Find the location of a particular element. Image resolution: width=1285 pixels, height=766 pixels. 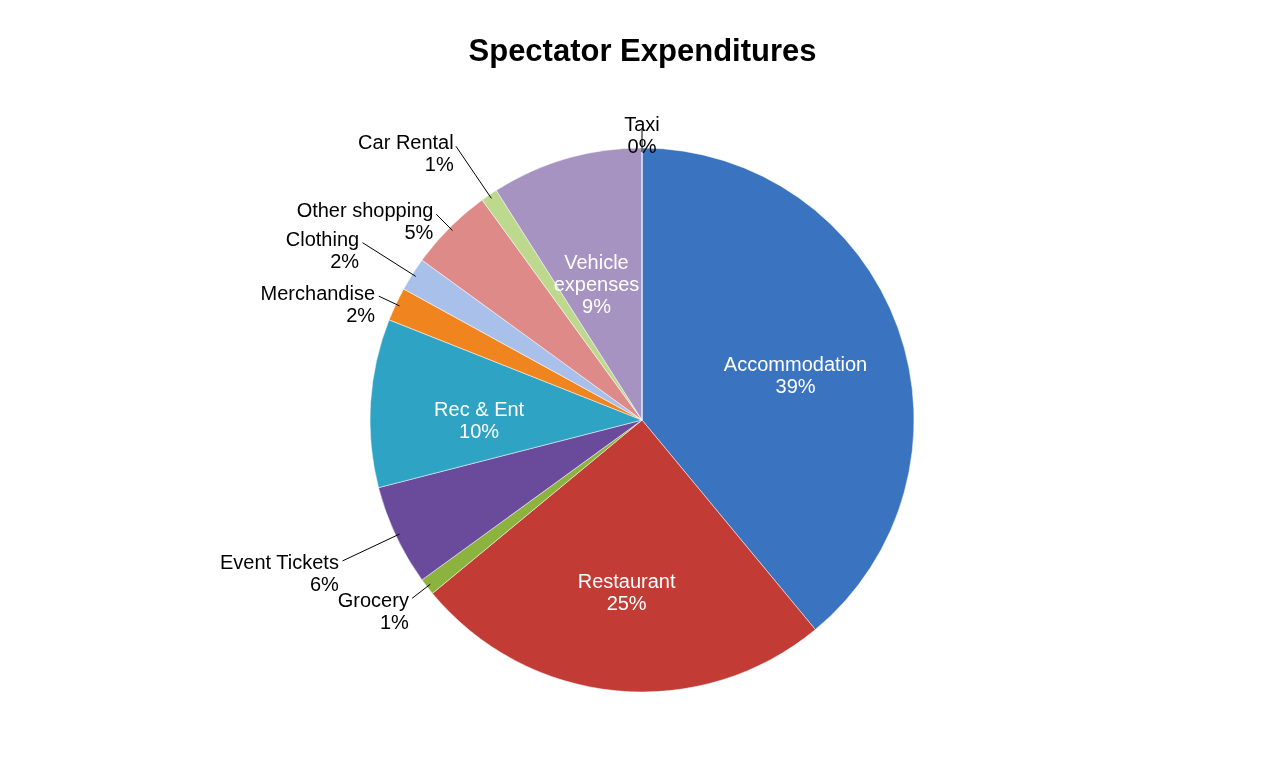

slice-label: Clothing is located at coordinates (322, 239).